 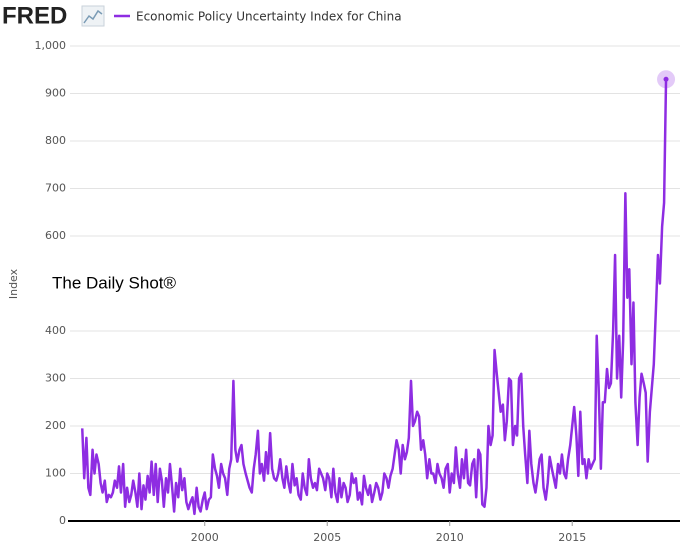 What do you see at coordinates (13, 283) in the screenshot?
I see `y-axis-label: Index` at bounding box center [13, 283].